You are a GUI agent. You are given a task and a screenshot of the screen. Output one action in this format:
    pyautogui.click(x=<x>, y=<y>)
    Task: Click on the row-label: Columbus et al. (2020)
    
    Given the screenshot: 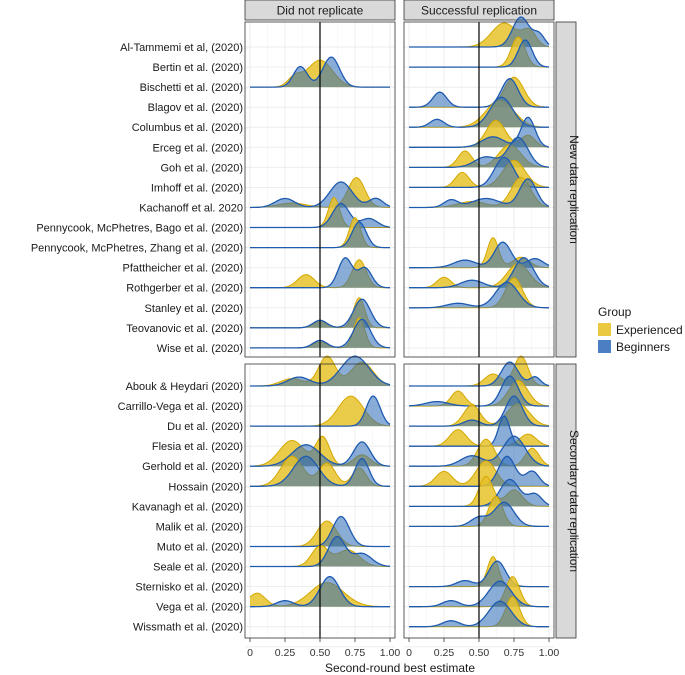 What is the action you would take?
    pyautogui.click(x=187, y=128)
    